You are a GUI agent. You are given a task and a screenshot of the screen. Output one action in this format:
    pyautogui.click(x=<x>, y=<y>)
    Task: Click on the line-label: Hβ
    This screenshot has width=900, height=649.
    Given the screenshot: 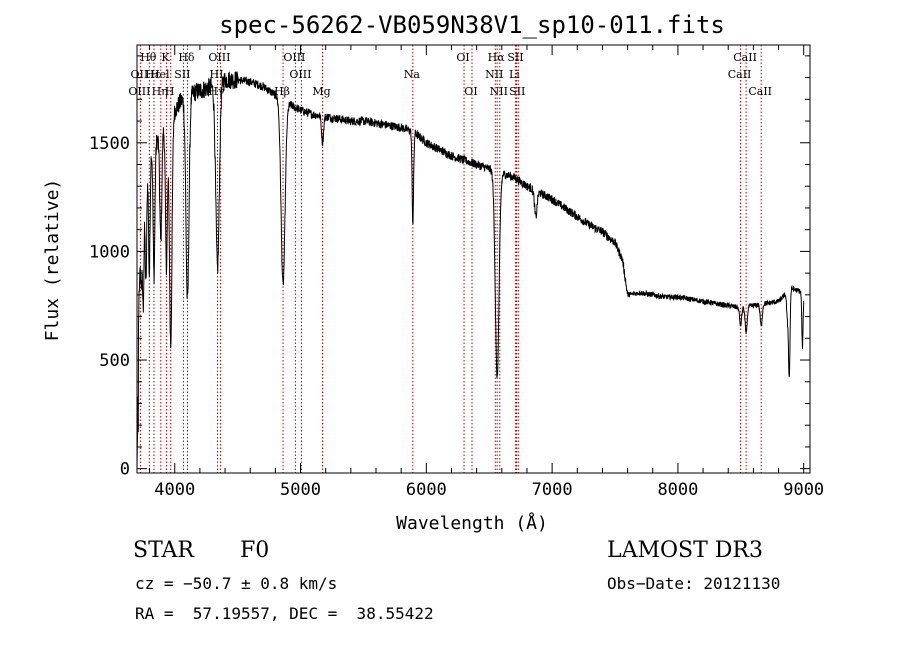 What is the action you would take?
    pyautogui.click(x=282, y=91)
    